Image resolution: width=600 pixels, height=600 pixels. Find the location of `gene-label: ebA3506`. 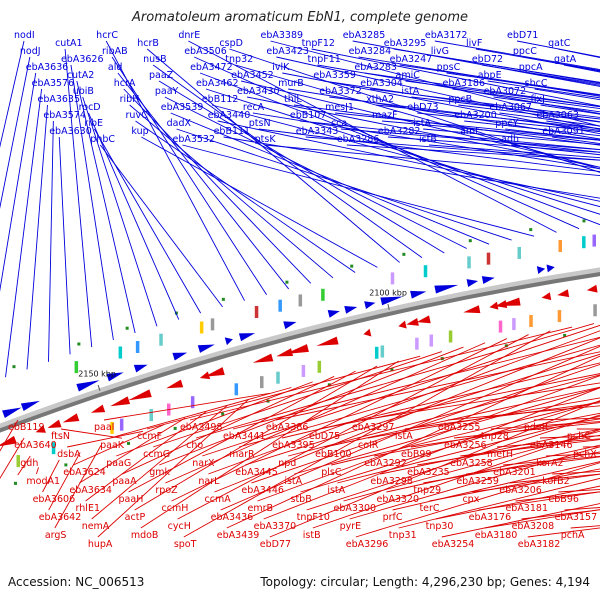

gene-label: ebA3506 is located at coordinates (205, 51).